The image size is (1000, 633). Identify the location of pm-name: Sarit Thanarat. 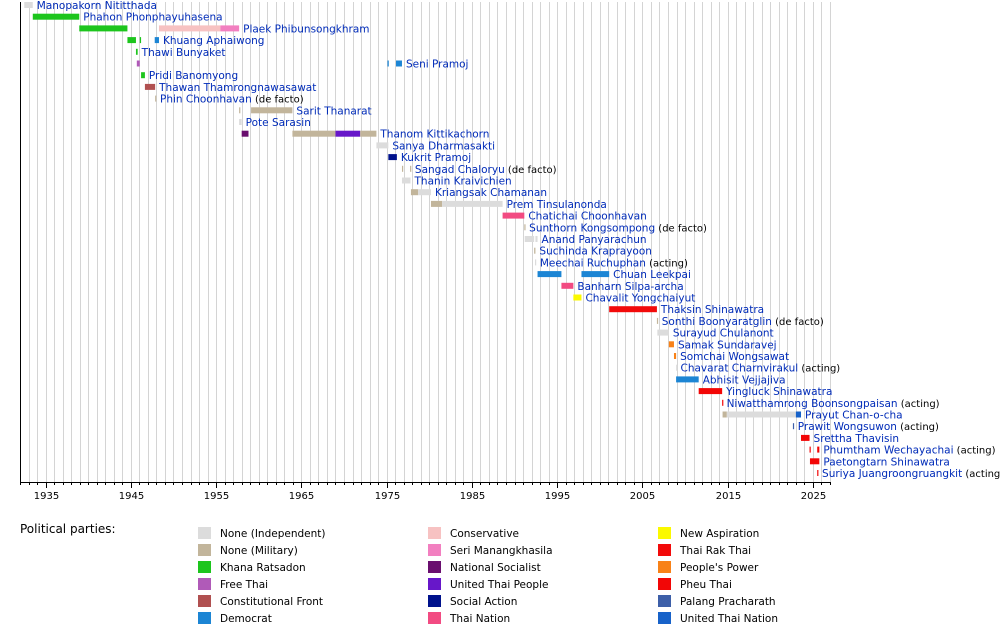
(333, 111).